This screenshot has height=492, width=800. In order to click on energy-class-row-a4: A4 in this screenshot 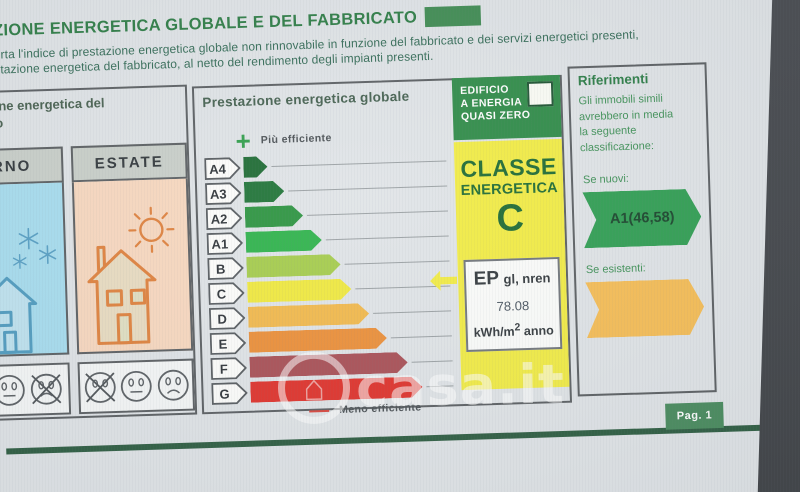, I will do `click(325, 165)`.